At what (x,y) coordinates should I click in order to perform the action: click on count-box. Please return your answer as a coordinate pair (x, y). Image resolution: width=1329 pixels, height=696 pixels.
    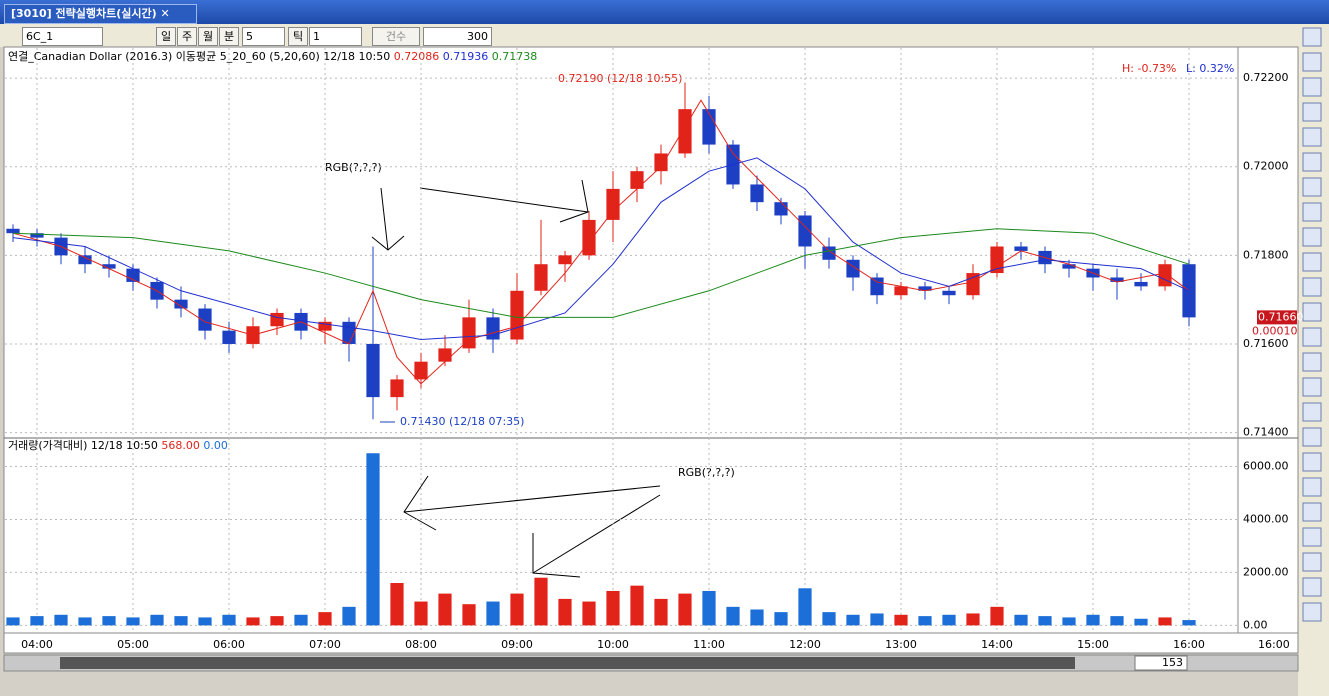
    Looking at the image, I should click on (1161, 663).